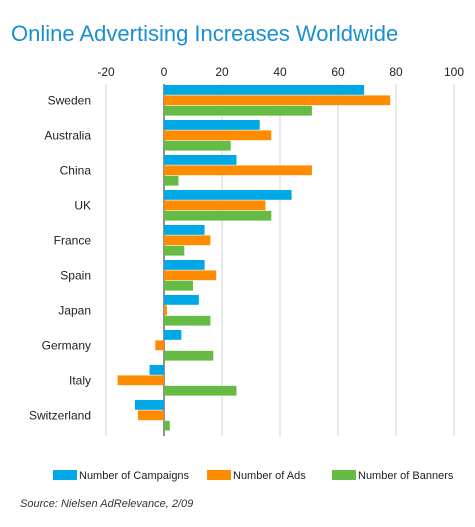 This screenshot has width=475, height=527. Describe the element at coordinates (82, 206) in the screenshot. I see `category-label: UK` at that location.